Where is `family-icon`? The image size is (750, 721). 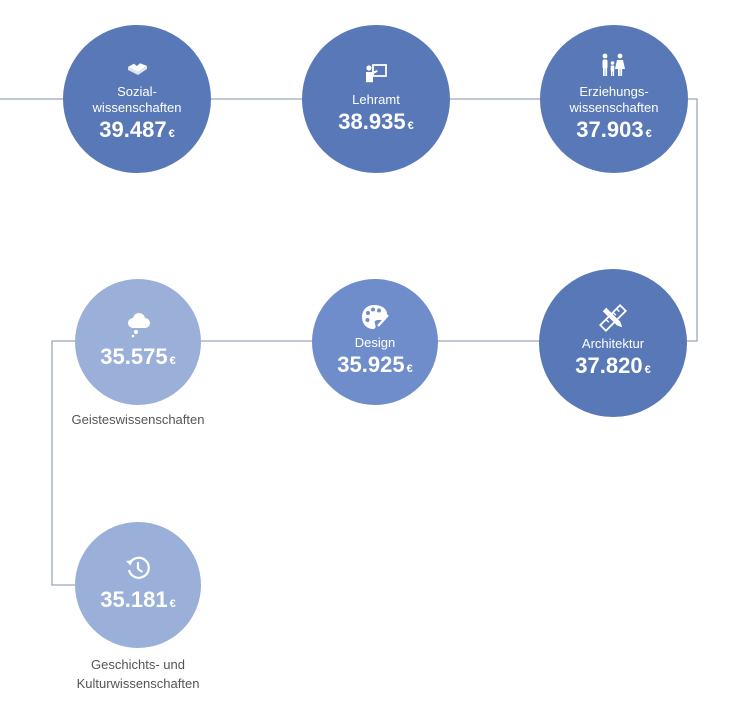
family-icon is located at coordinates (614, 66).